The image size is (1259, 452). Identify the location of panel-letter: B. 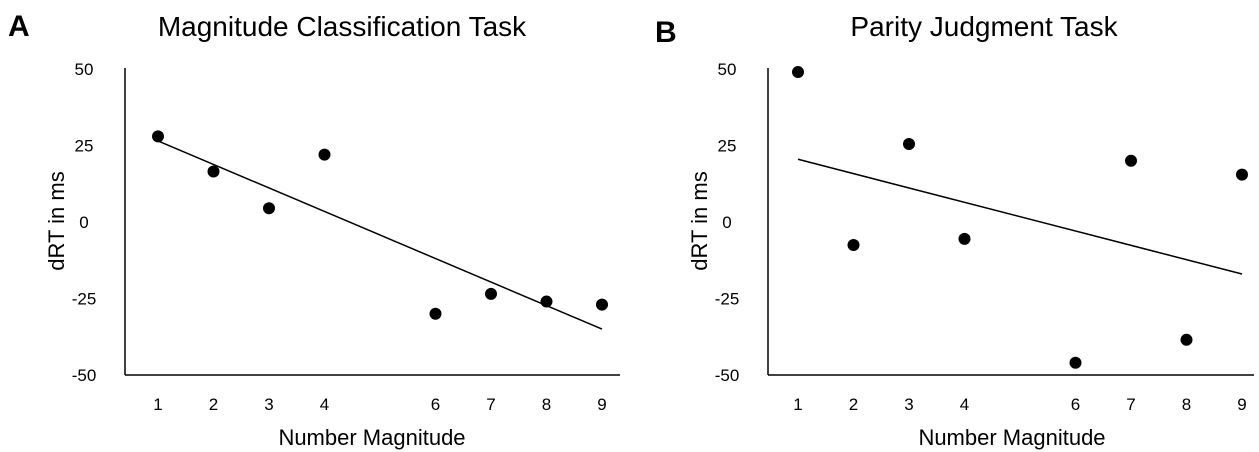
(666, 32).